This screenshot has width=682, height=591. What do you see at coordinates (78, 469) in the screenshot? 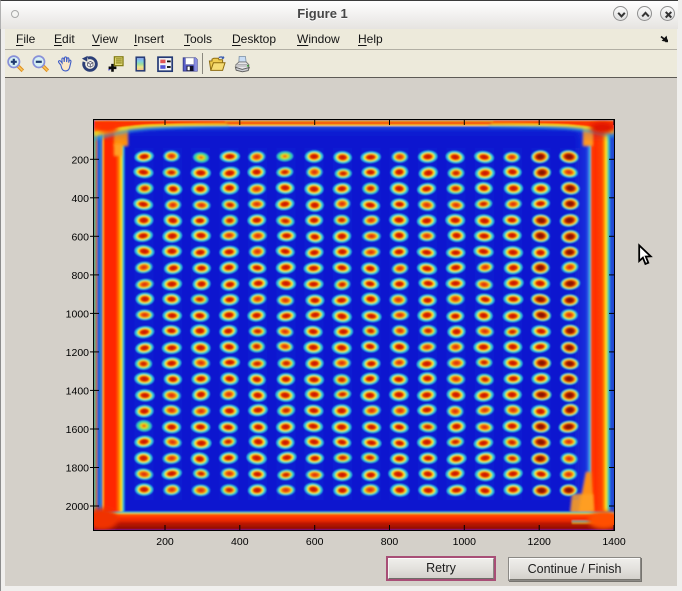
I see `svg-text: 1800` at bounding box center [78, 469].